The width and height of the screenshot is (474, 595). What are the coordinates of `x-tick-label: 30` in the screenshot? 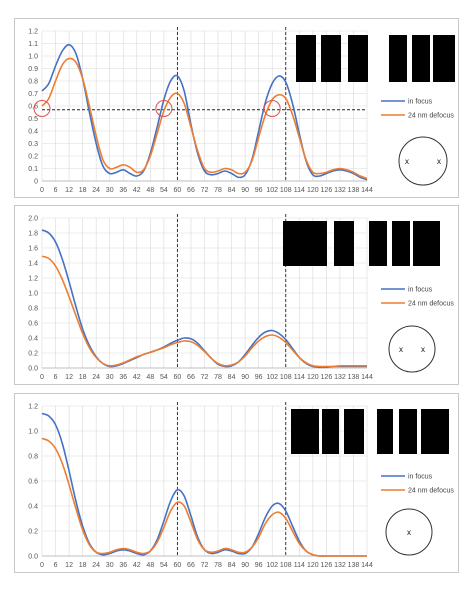 It's located at (110, 377).